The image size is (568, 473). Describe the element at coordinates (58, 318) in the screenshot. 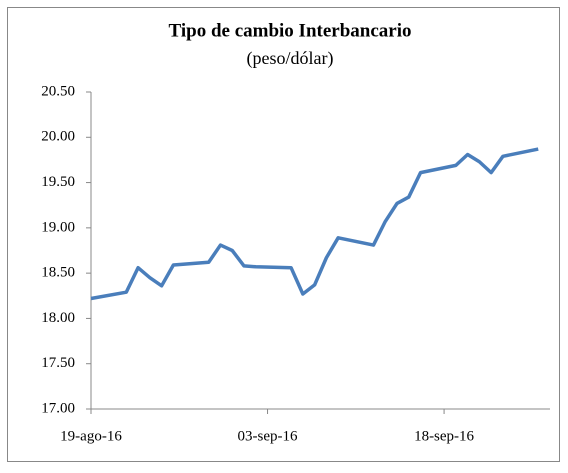

I see `y-tick-label: 18.00` at that location.